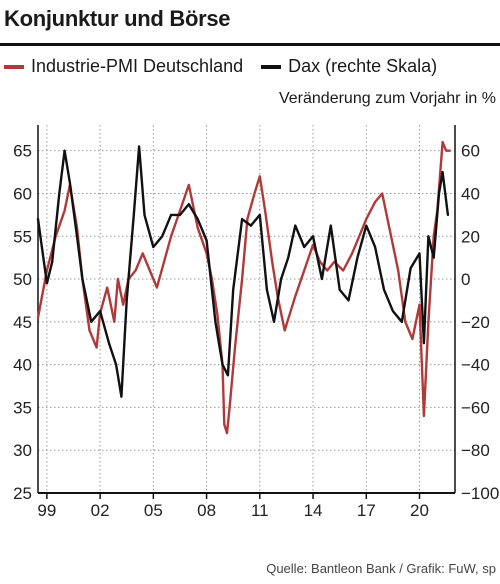 The width and height of the screenshot is (500, 584). I want to click on y-right-tick-label: 60, so click(470, 151).